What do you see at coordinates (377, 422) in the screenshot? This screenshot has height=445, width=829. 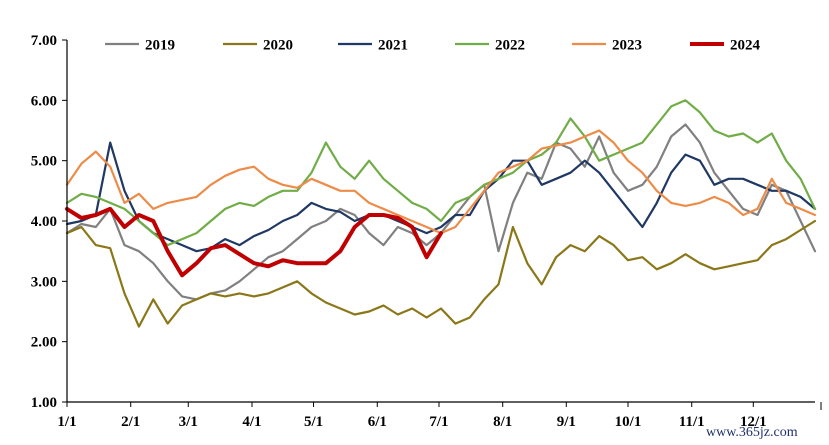 I see `x-tick-label: 6/1` at bounding box center [377, 422].